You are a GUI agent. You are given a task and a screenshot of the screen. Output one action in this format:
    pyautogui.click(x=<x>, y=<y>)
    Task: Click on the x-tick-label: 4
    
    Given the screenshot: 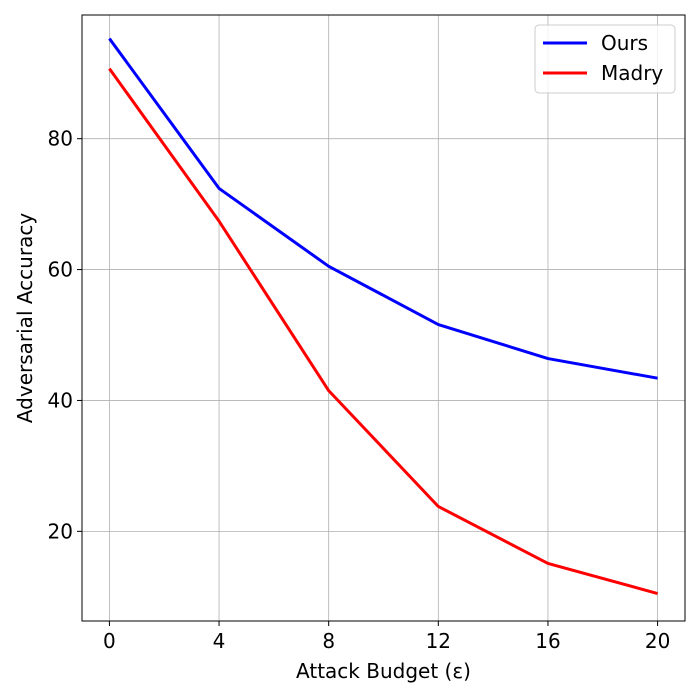 What is the action you would take?
    pyautogui.click(x=219, y=641)
    